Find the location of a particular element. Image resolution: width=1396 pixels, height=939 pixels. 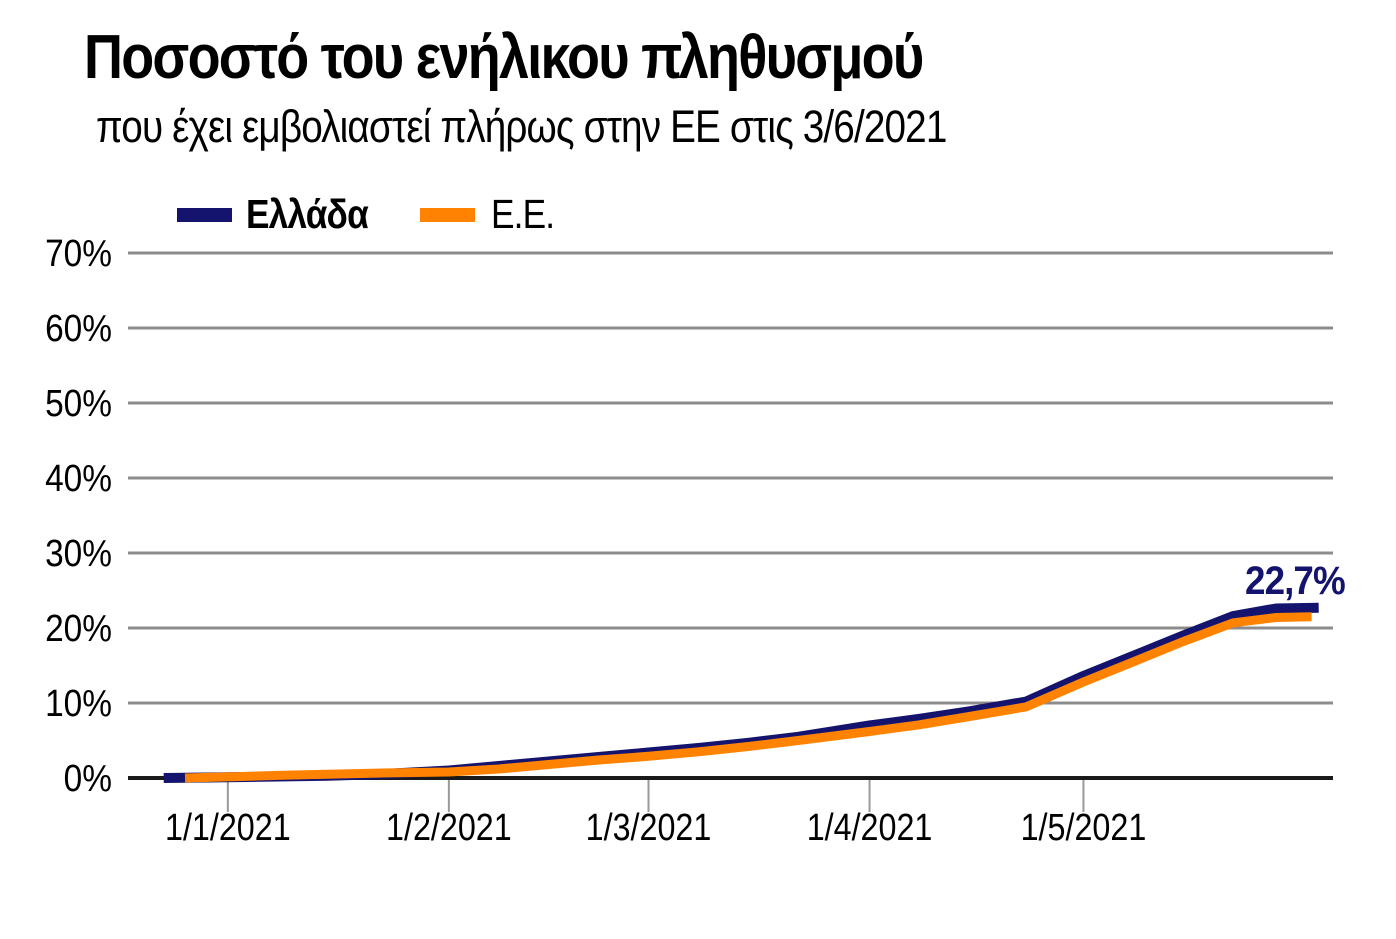

y-tick-label-40: 40% is located at coordinates (78, 478).